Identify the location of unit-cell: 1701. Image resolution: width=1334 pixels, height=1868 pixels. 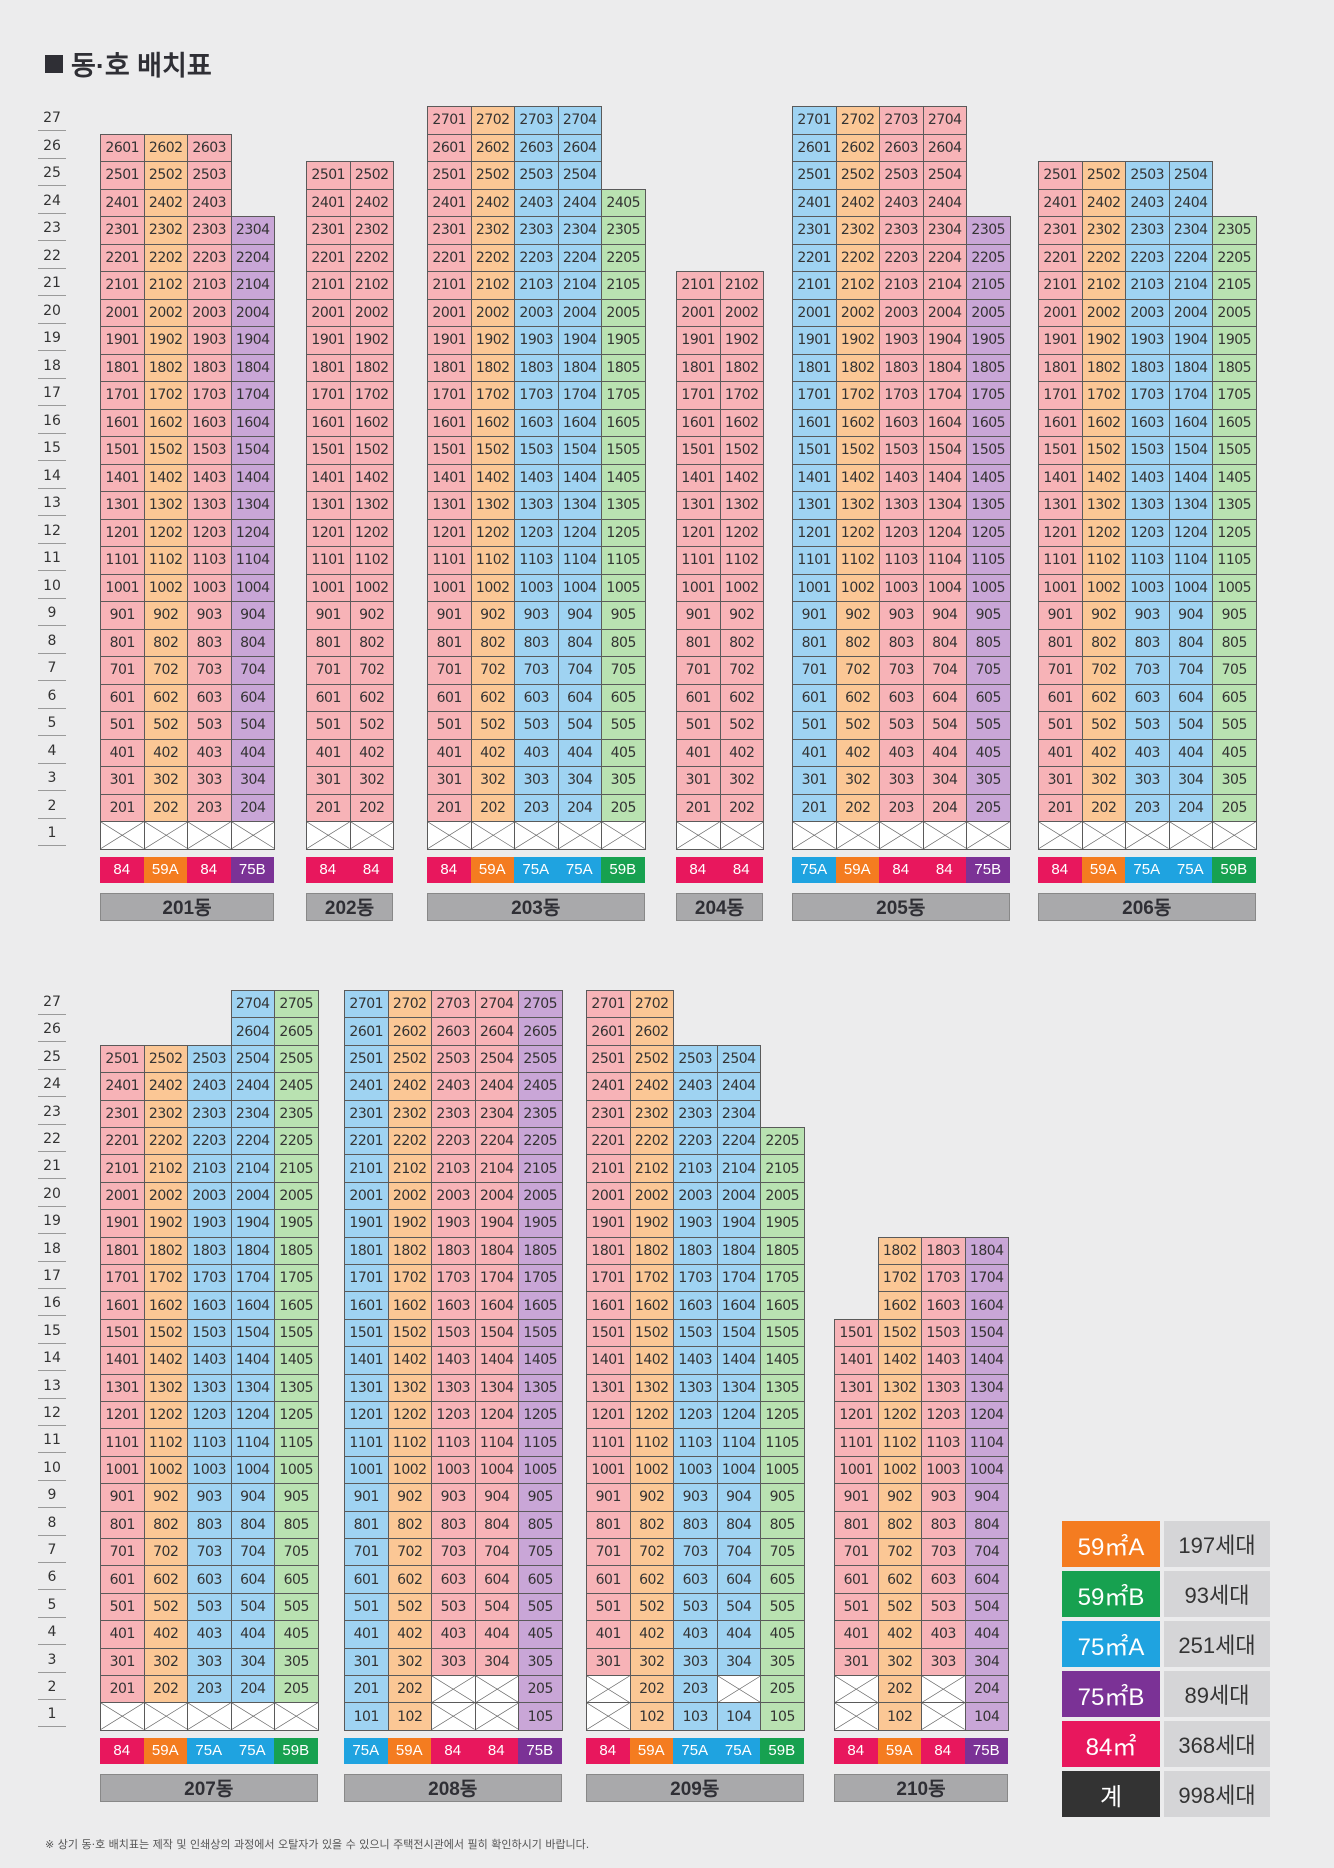
(122, 1278).